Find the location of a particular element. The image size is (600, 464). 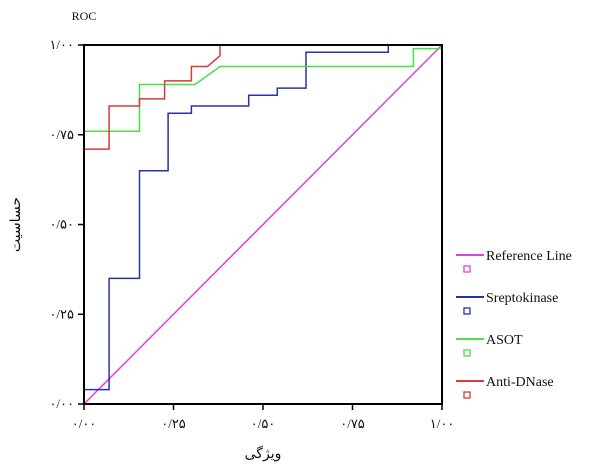

legend-label-sreptokinase: Sreptokinase is located at coordinates (522, 298).